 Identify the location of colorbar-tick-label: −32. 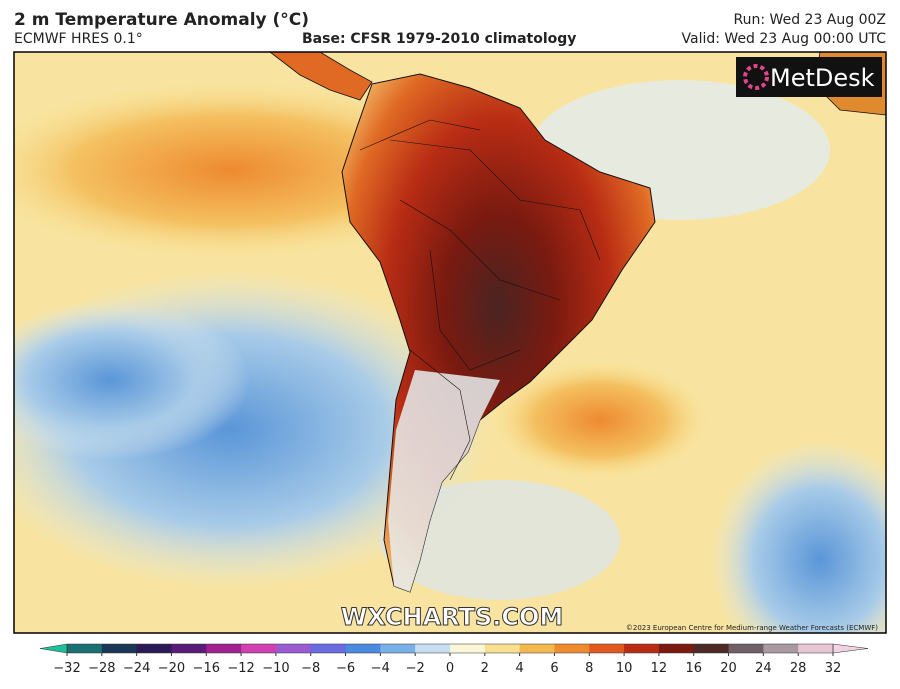
(66, 668).